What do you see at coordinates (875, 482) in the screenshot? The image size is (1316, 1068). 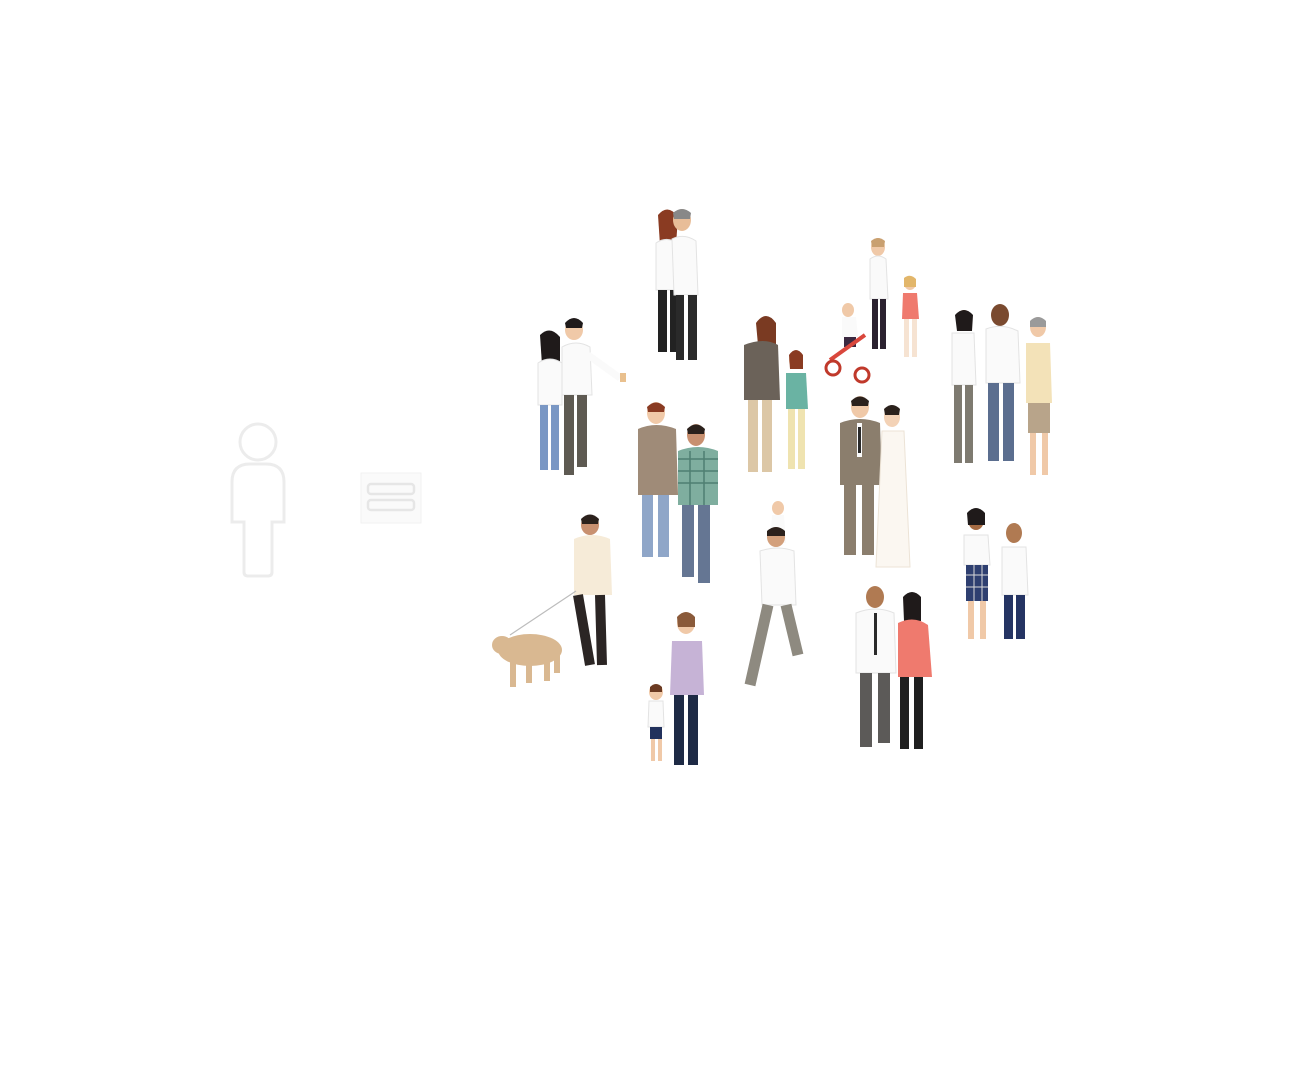 I see `wedding-couple-figure` at bounding box center [875, 482].